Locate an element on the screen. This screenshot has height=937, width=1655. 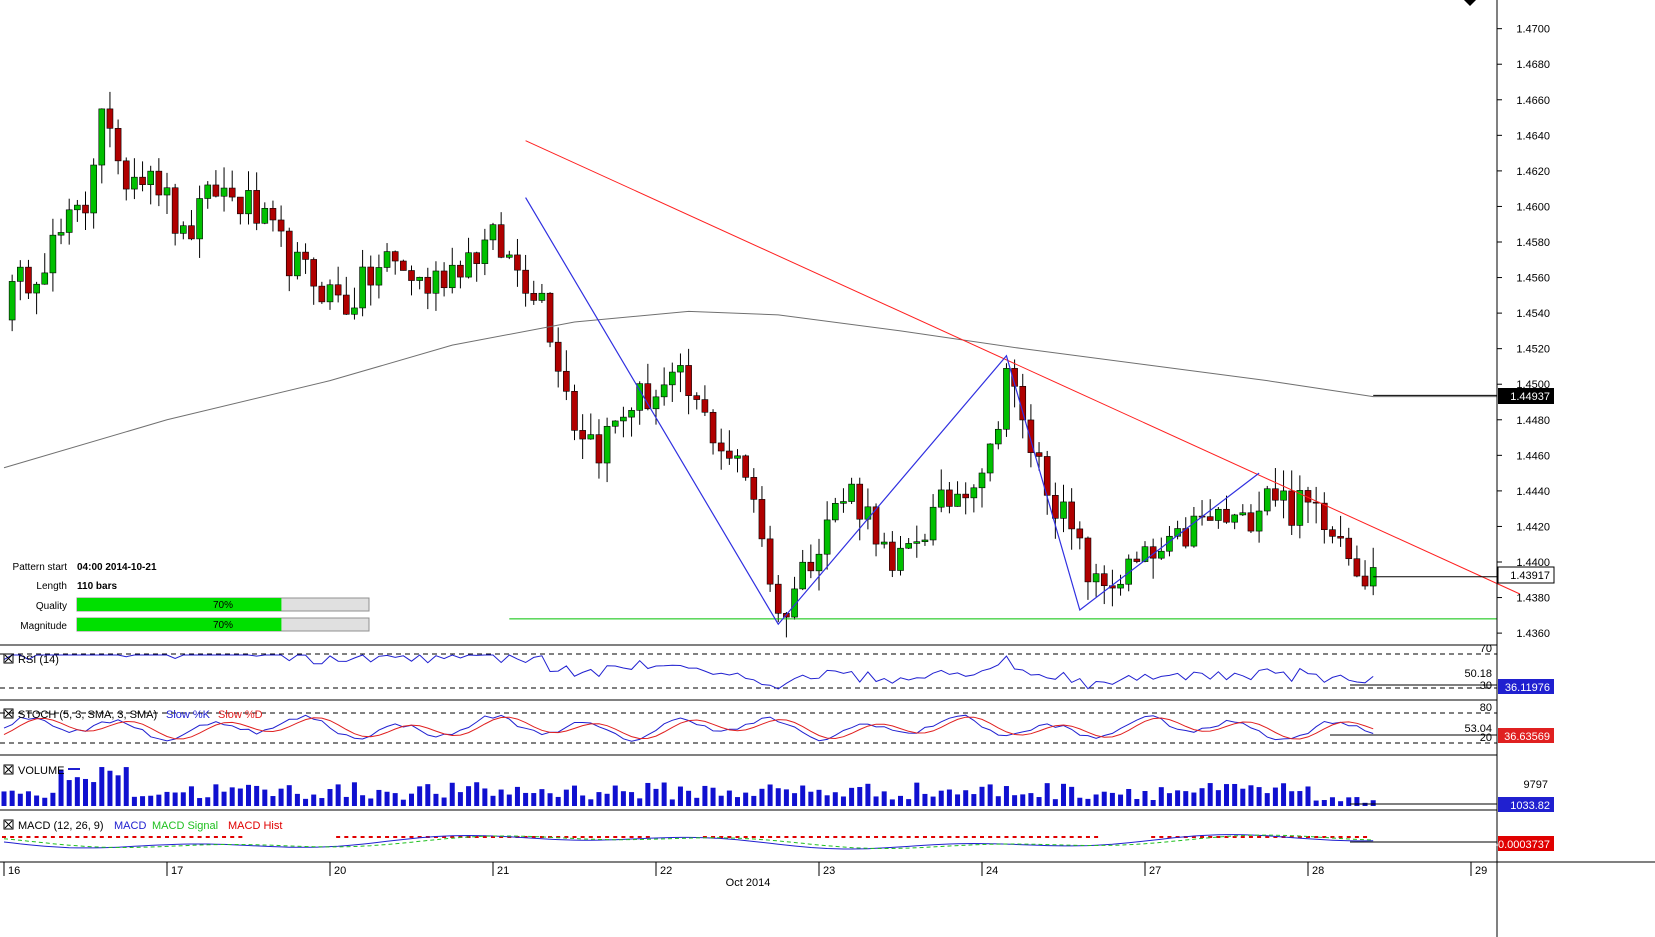
macd-label: MACD is located at coordinates (130, 826).